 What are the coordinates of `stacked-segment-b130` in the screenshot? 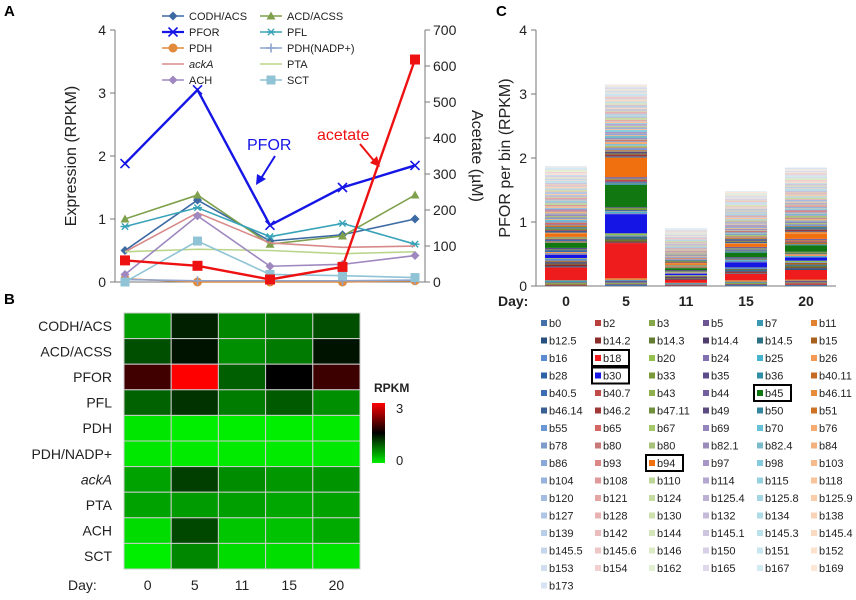 It's located at (626, 111).